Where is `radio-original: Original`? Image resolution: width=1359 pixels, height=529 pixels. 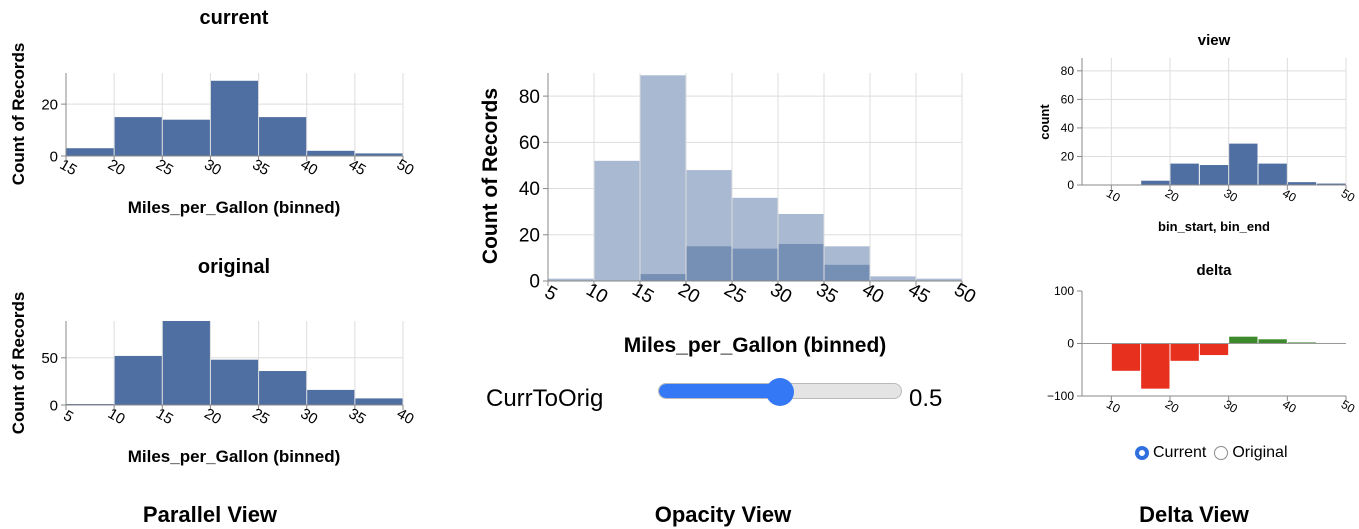 radio-original: Original is located at coordinates (1251, 453).